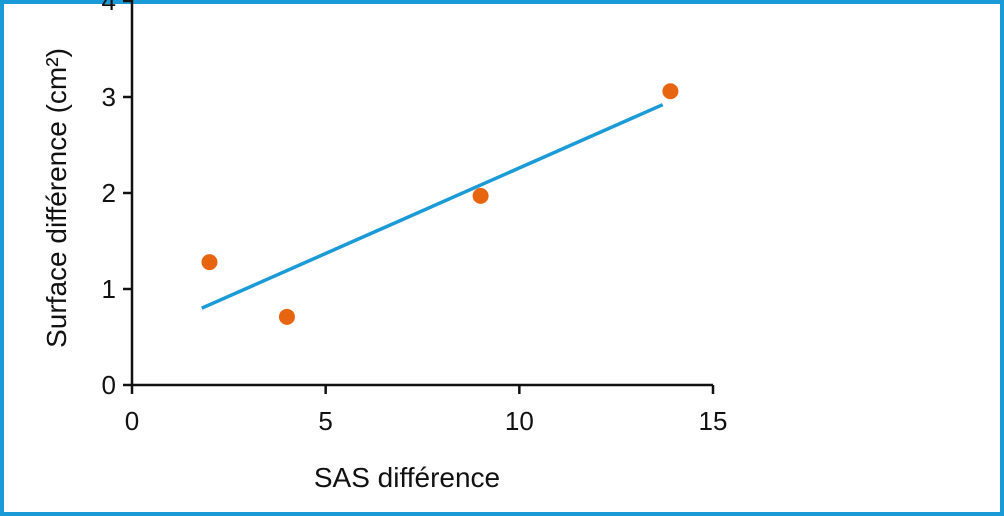  I want to click on x-axis-label: SAS différence, so click(407, 477).